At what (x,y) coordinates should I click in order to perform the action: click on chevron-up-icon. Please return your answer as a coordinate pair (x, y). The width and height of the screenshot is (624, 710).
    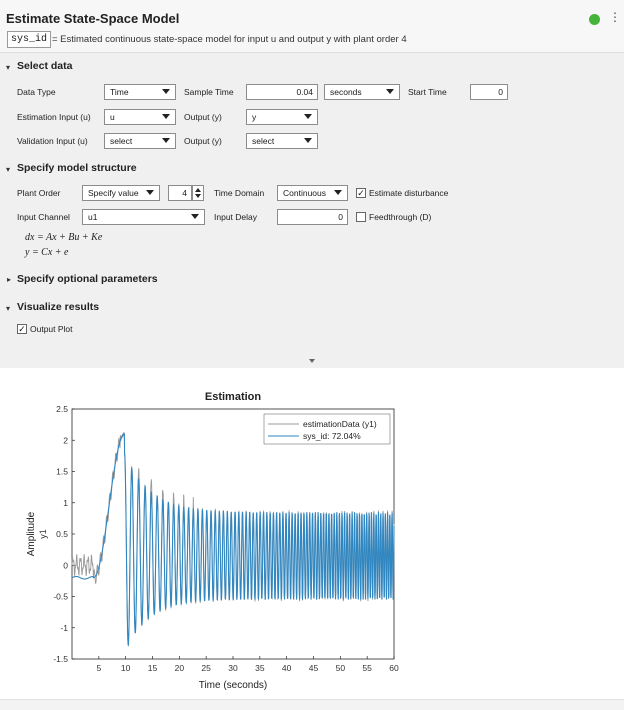
    Looking at the image, I should click on (198, 190).